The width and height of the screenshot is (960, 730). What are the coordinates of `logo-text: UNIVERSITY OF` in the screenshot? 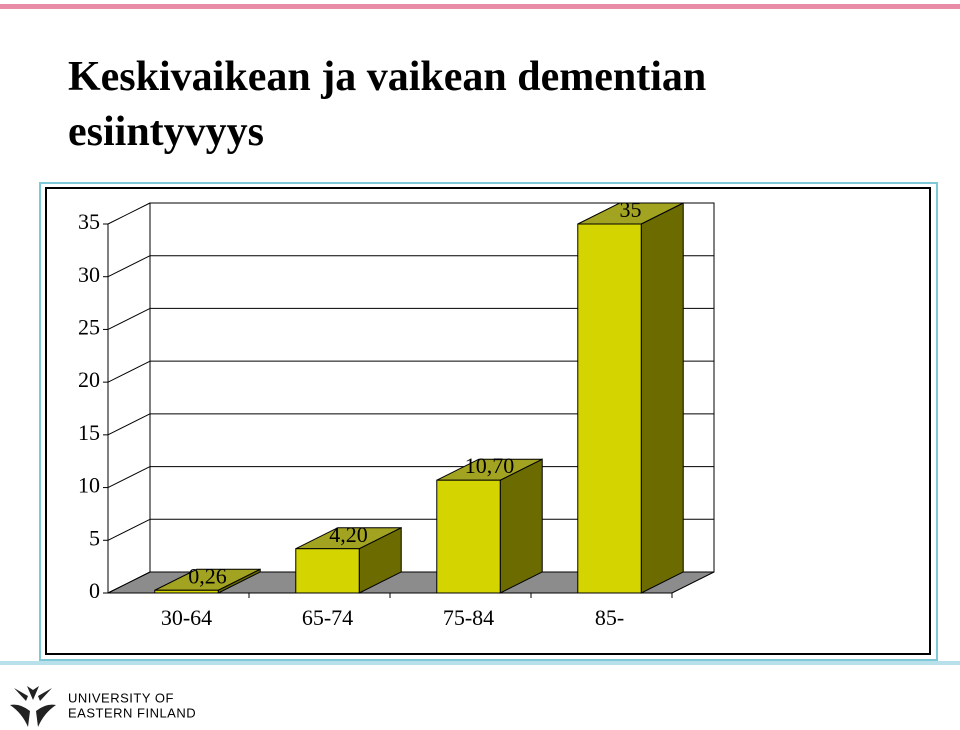 It's located at (121, 697).